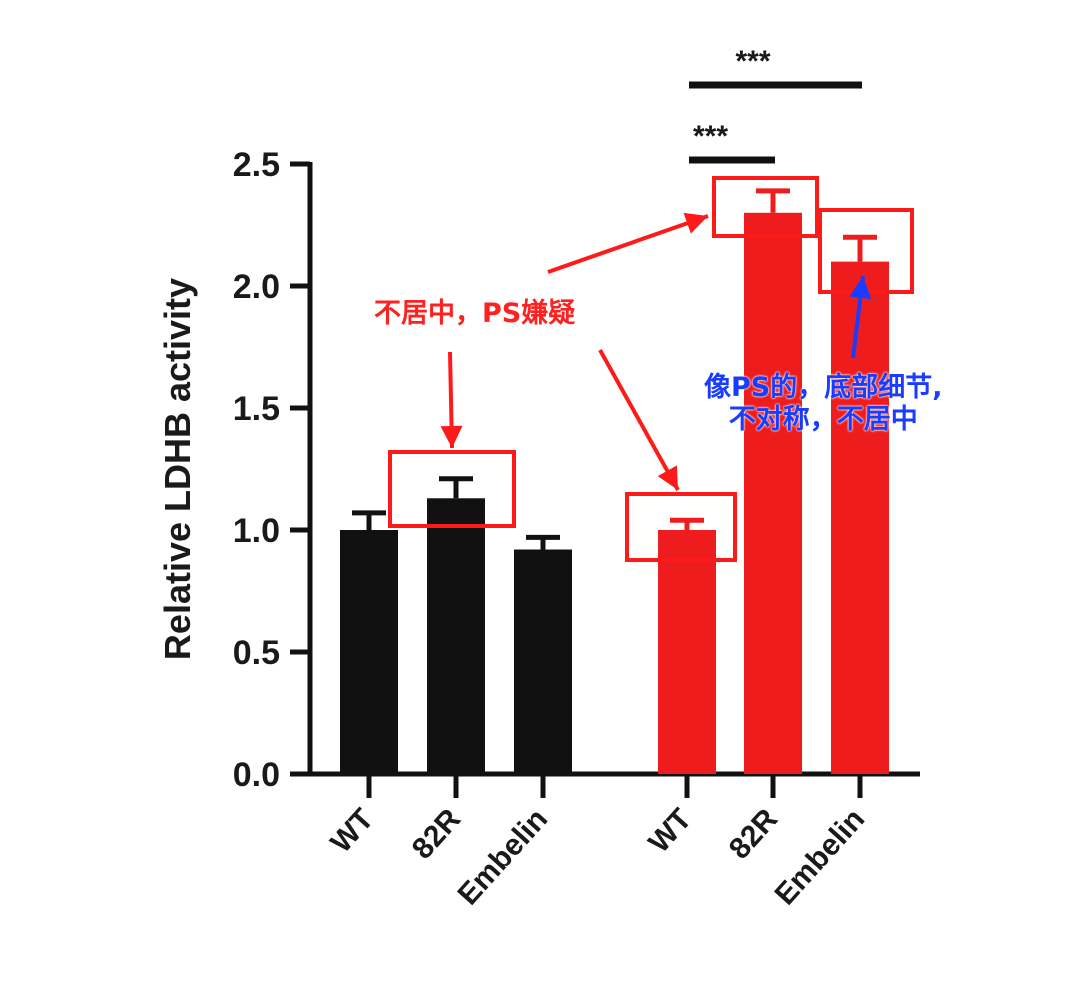  What do you see at coordinates (823, 419) in the screenshot?
I see `blue-annotation-line-2: 不对称，不居中` at bounding box center [823, 419].